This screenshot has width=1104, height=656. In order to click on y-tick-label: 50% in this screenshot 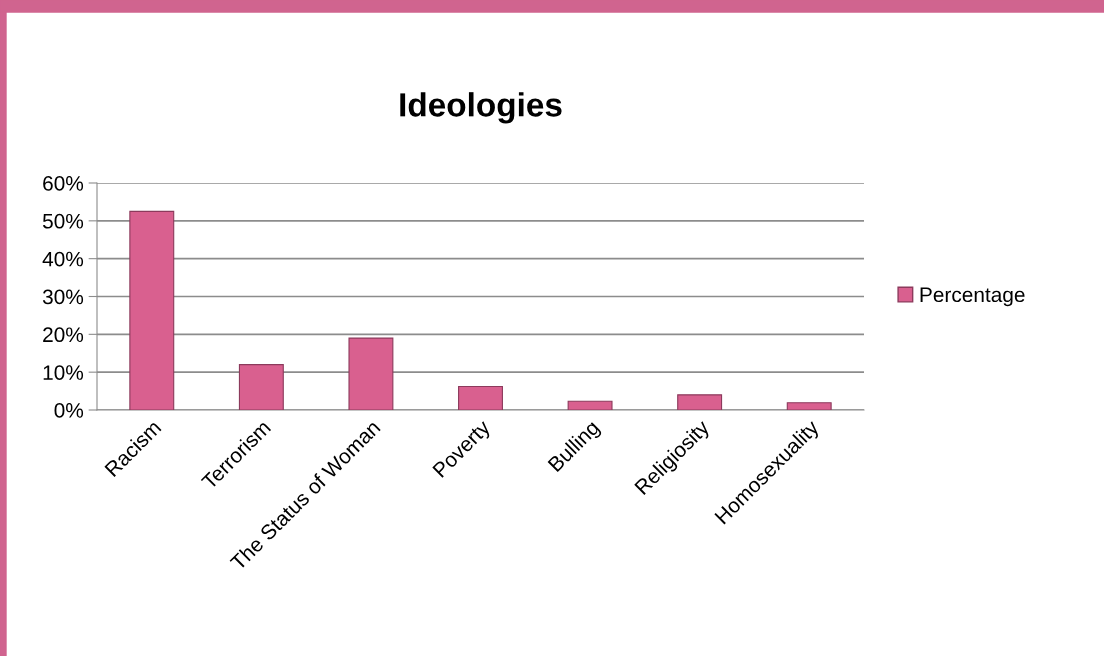, I will do `click(63, 221)`.